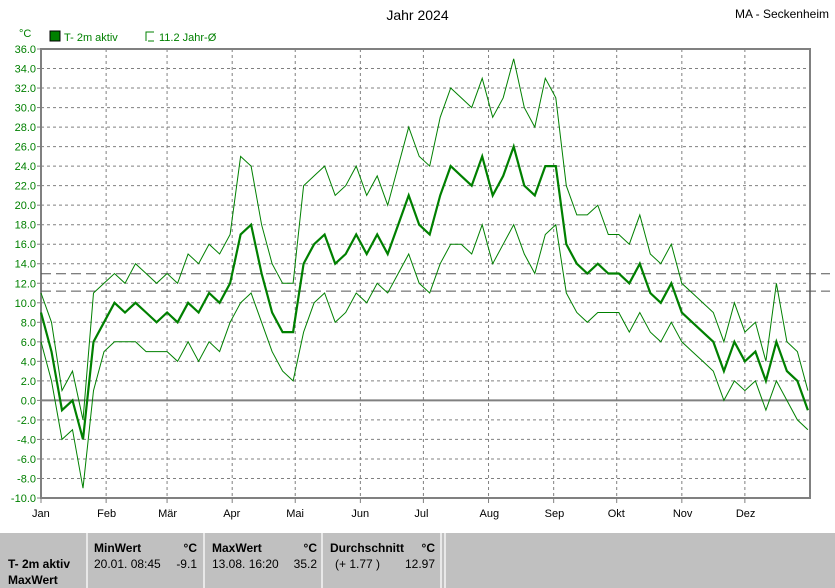 The image size is (835, 588). Describe the element at coordinates (41, 514) in the screenshot. I see `x-tick-label: Jan` at that location.